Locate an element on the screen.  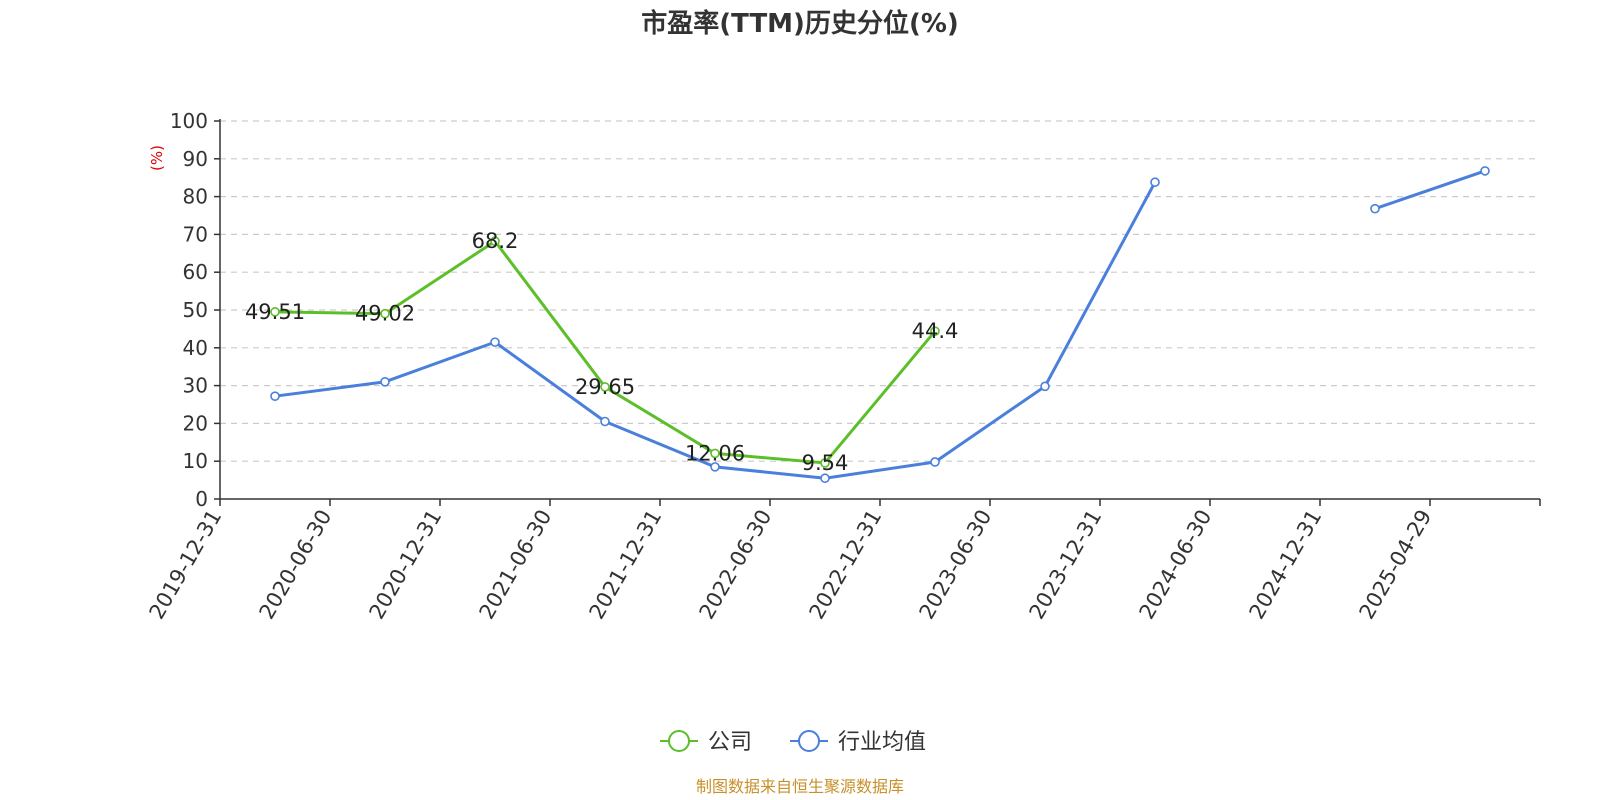
data-label: 44.4 is located at coordinates (935, 331).